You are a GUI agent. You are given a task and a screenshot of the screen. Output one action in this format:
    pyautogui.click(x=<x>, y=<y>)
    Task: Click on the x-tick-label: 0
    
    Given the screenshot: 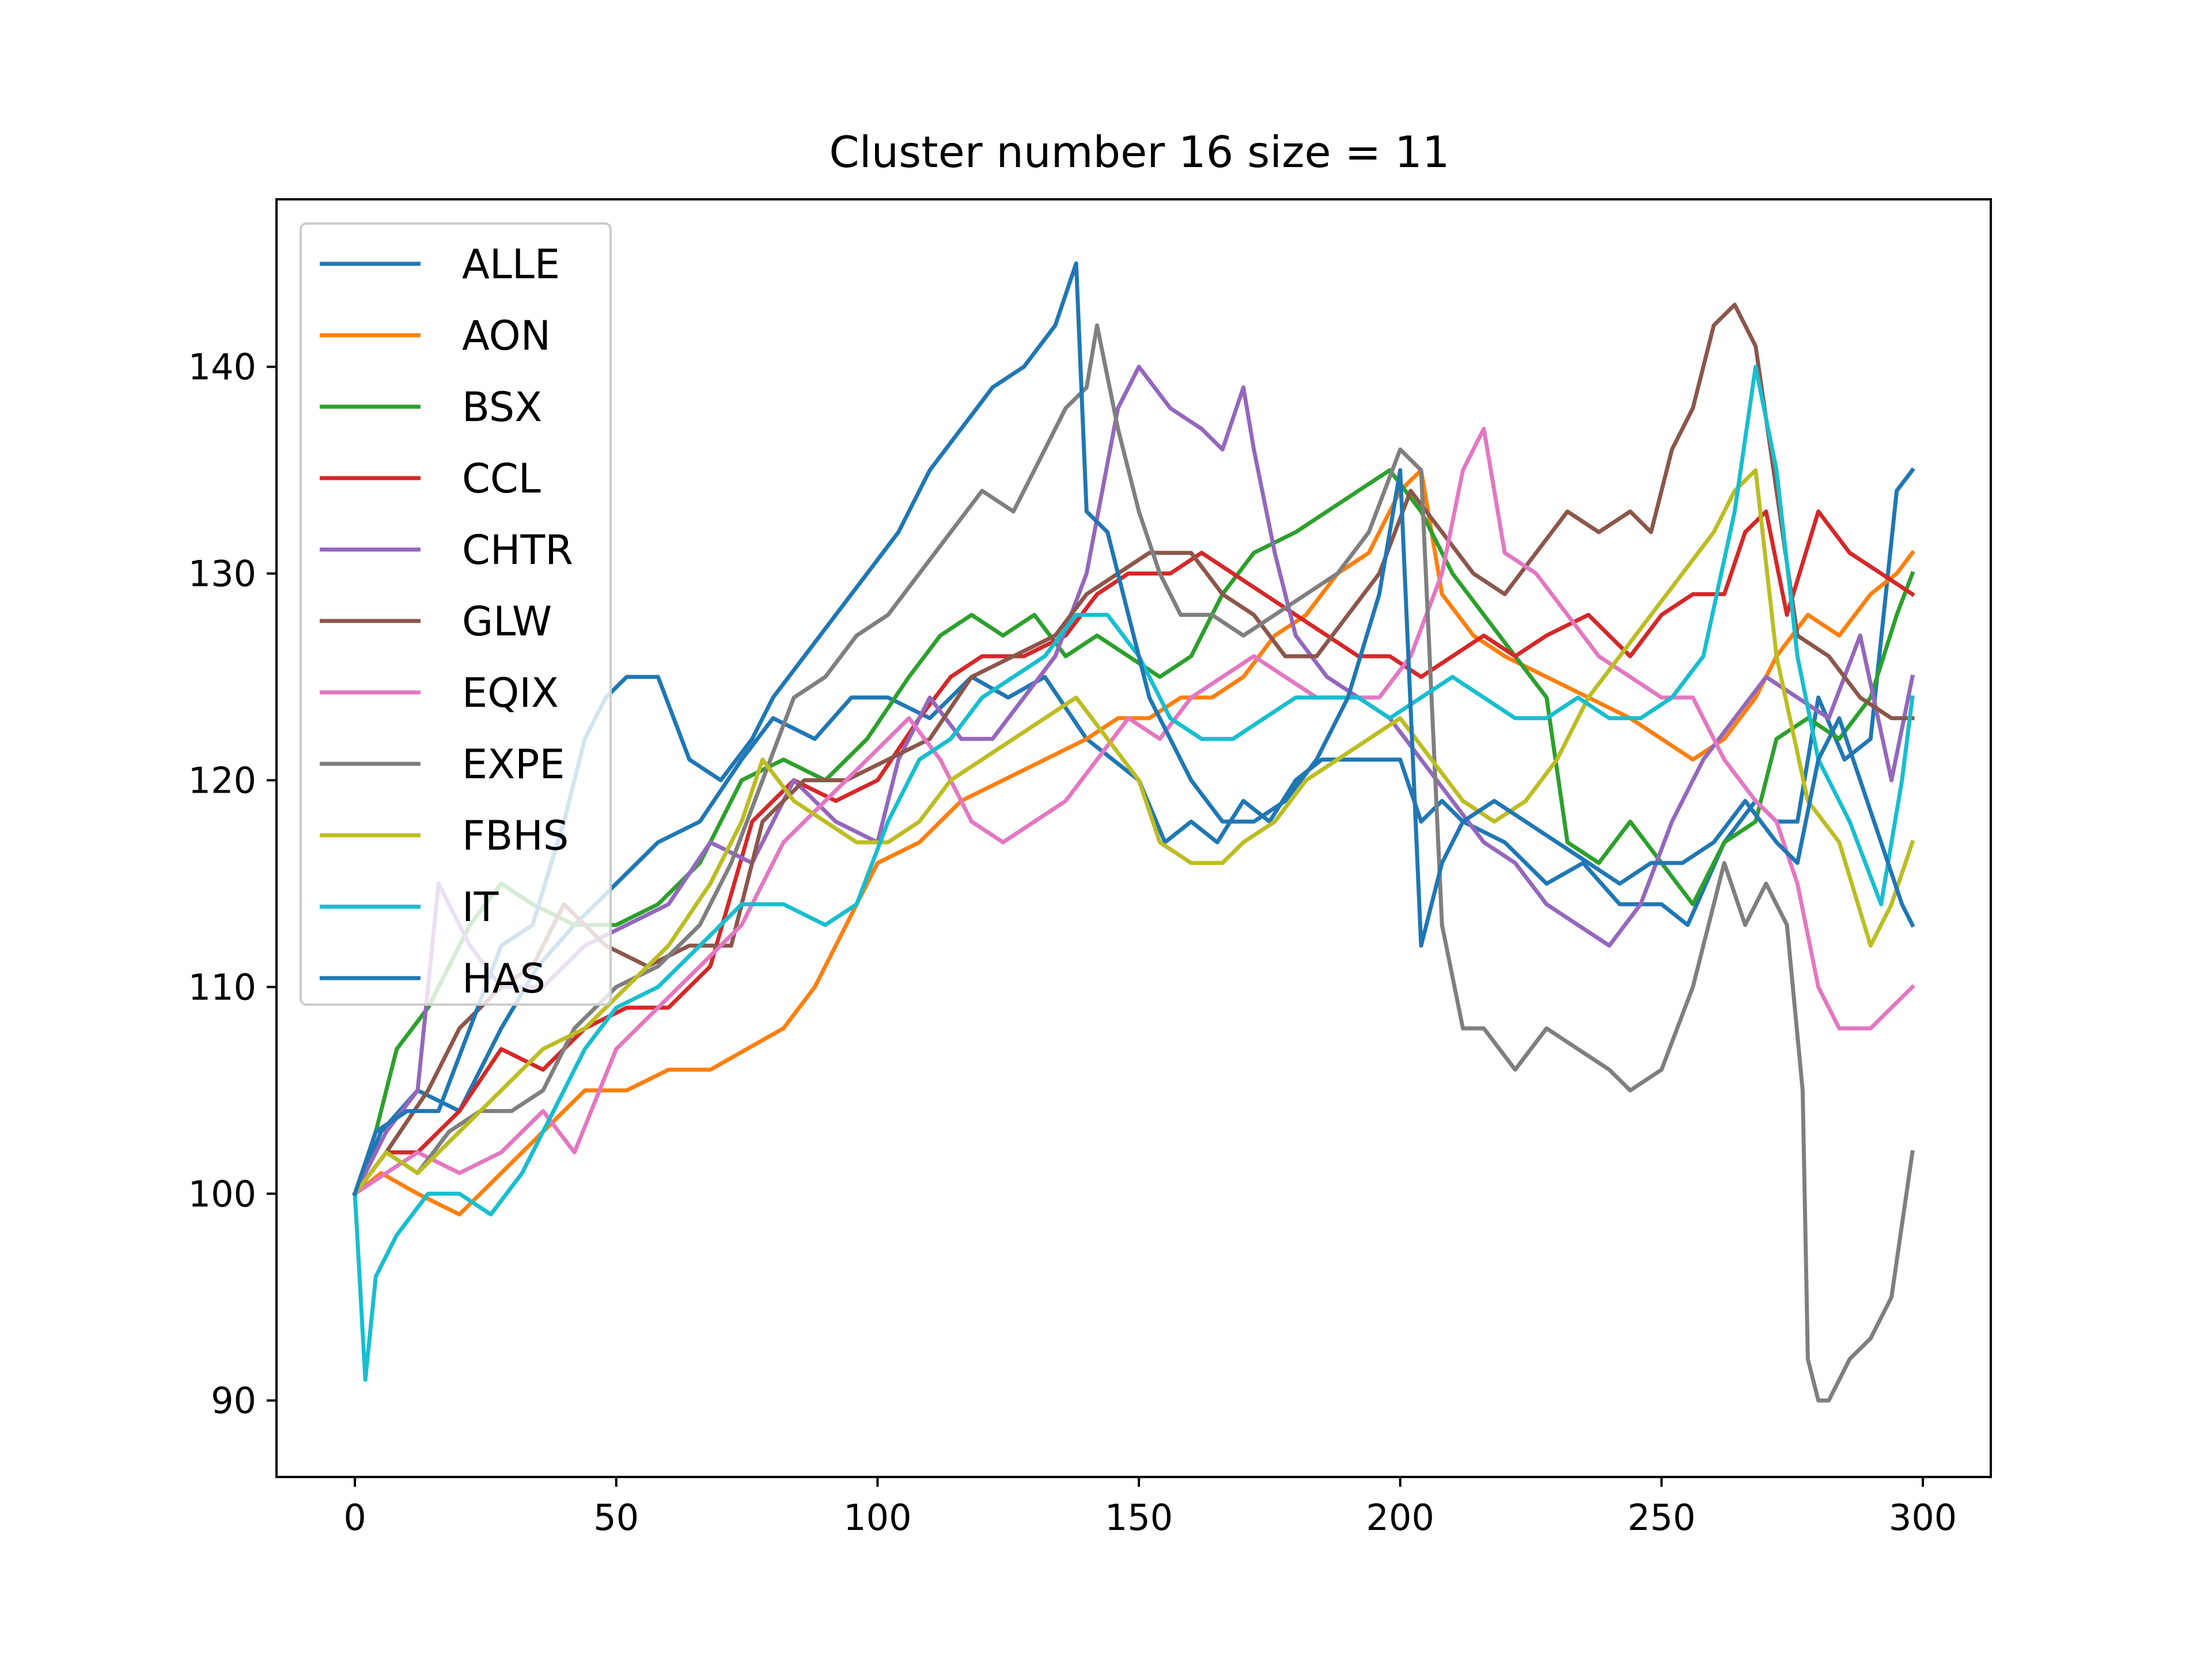 What is the action you would take?
    pyautogui.click(x=354, y=1518)
    